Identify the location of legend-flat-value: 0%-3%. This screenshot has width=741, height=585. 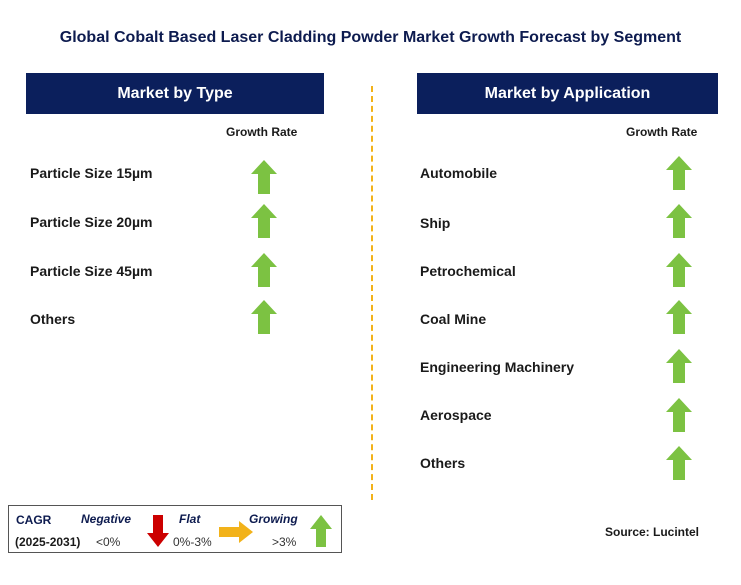
(192, 542).